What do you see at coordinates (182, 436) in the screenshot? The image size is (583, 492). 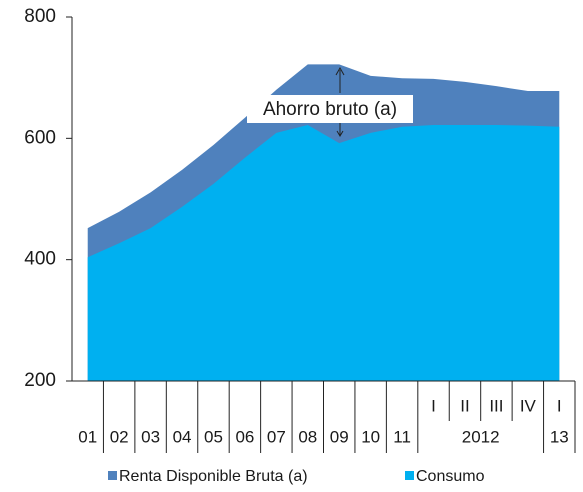 I see `x-tick-label: 04` at bounding box center [182, 436].